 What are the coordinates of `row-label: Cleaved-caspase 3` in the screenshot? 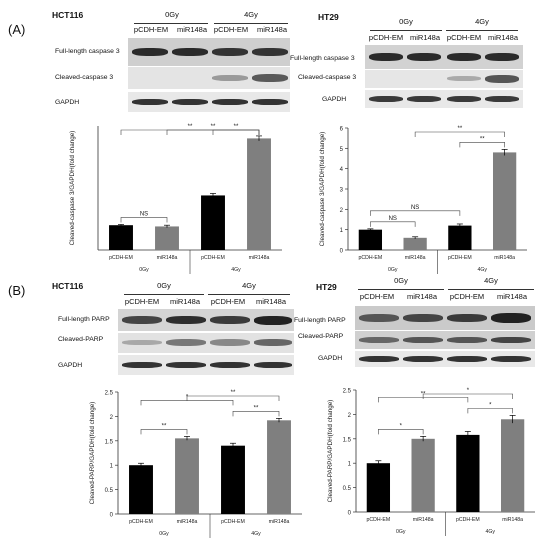 It's located at (327, 77).